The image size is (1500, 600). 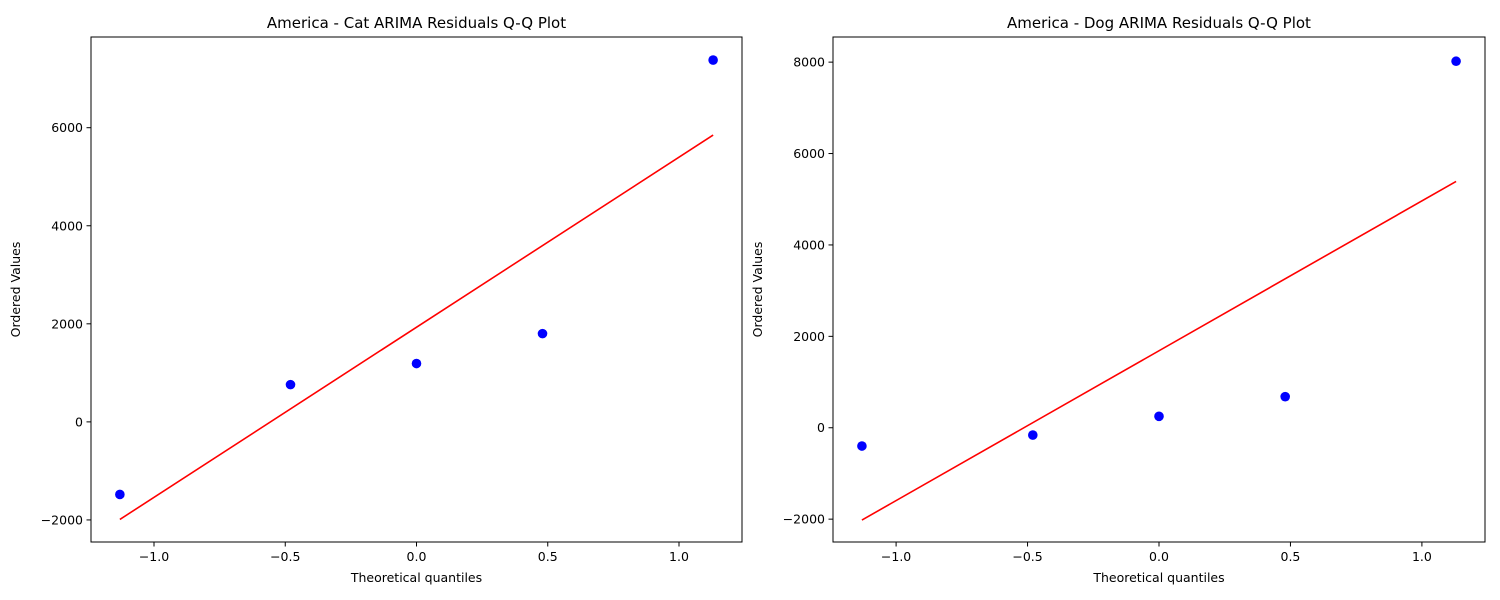 I want to click on y-tick-label: 8000, so click(x=809, y=62).